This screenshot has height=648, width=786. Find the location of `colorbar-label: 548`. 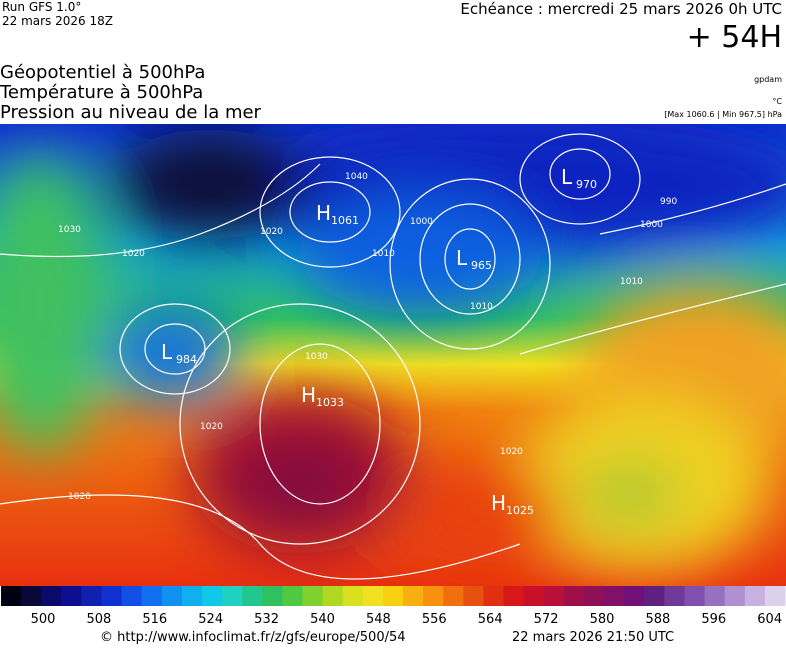

colorbar-label: 548 is located at coordinates (378, 619).